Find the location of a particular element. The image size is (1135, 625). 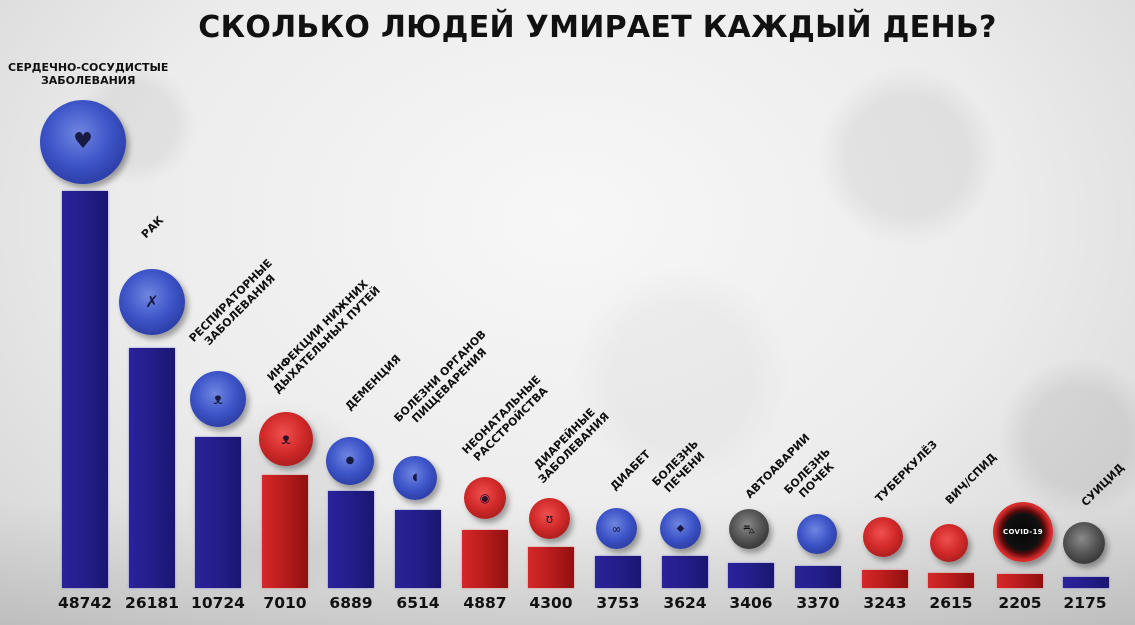

bar-suicide is located at coordinates (1086, 582).